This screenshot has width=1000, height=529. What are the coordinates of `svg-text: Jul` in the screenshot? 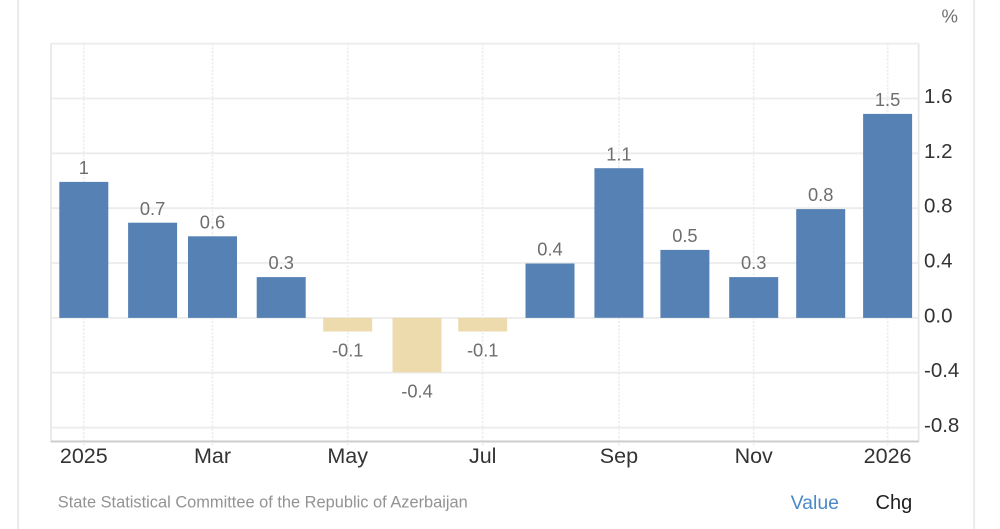 It's located at (482, 456).